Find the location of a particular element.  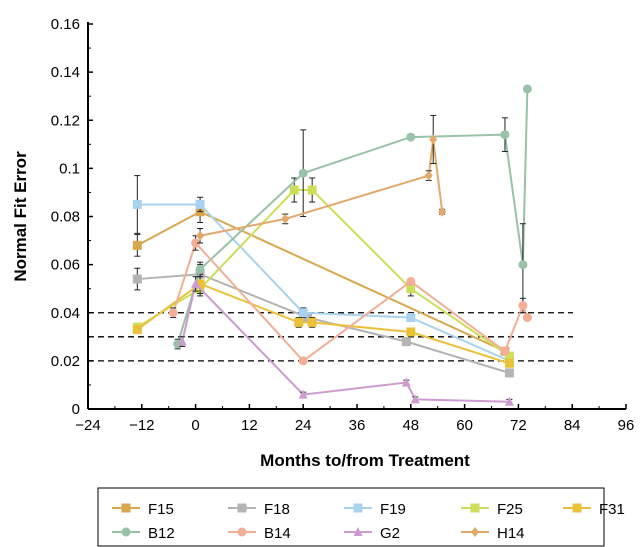

x-tick-label: 72 is located at coordinates (518, 425).